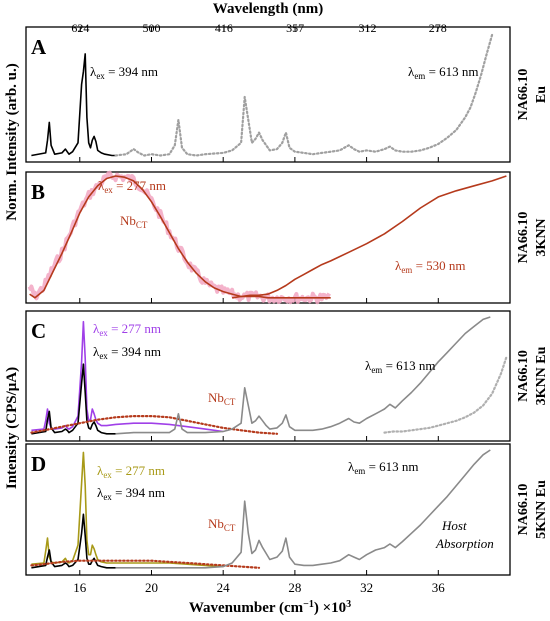 This screenshot has height=621, width=550. Describe the element at coordinates (294, 587) in the screenshot. I see `x-tick-label: 28` at that location.